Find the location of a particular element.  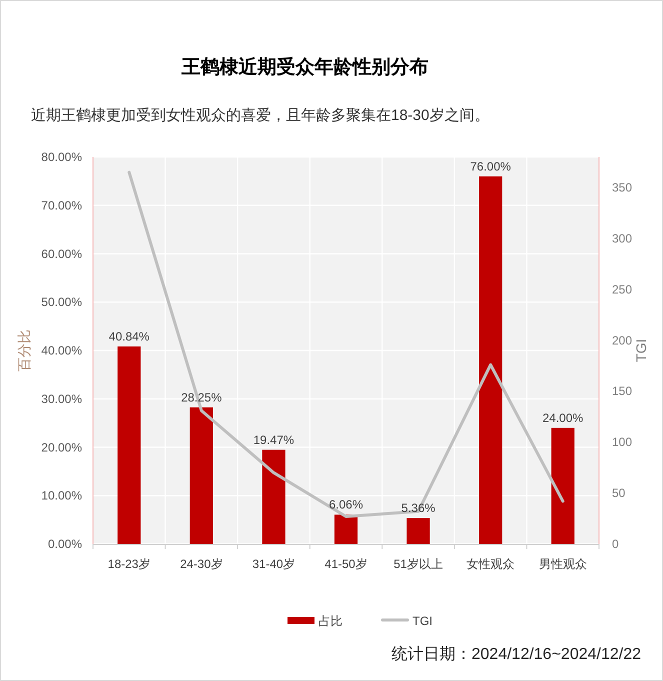

y2-tick-label: 250 is located at coordinates (622, 289).